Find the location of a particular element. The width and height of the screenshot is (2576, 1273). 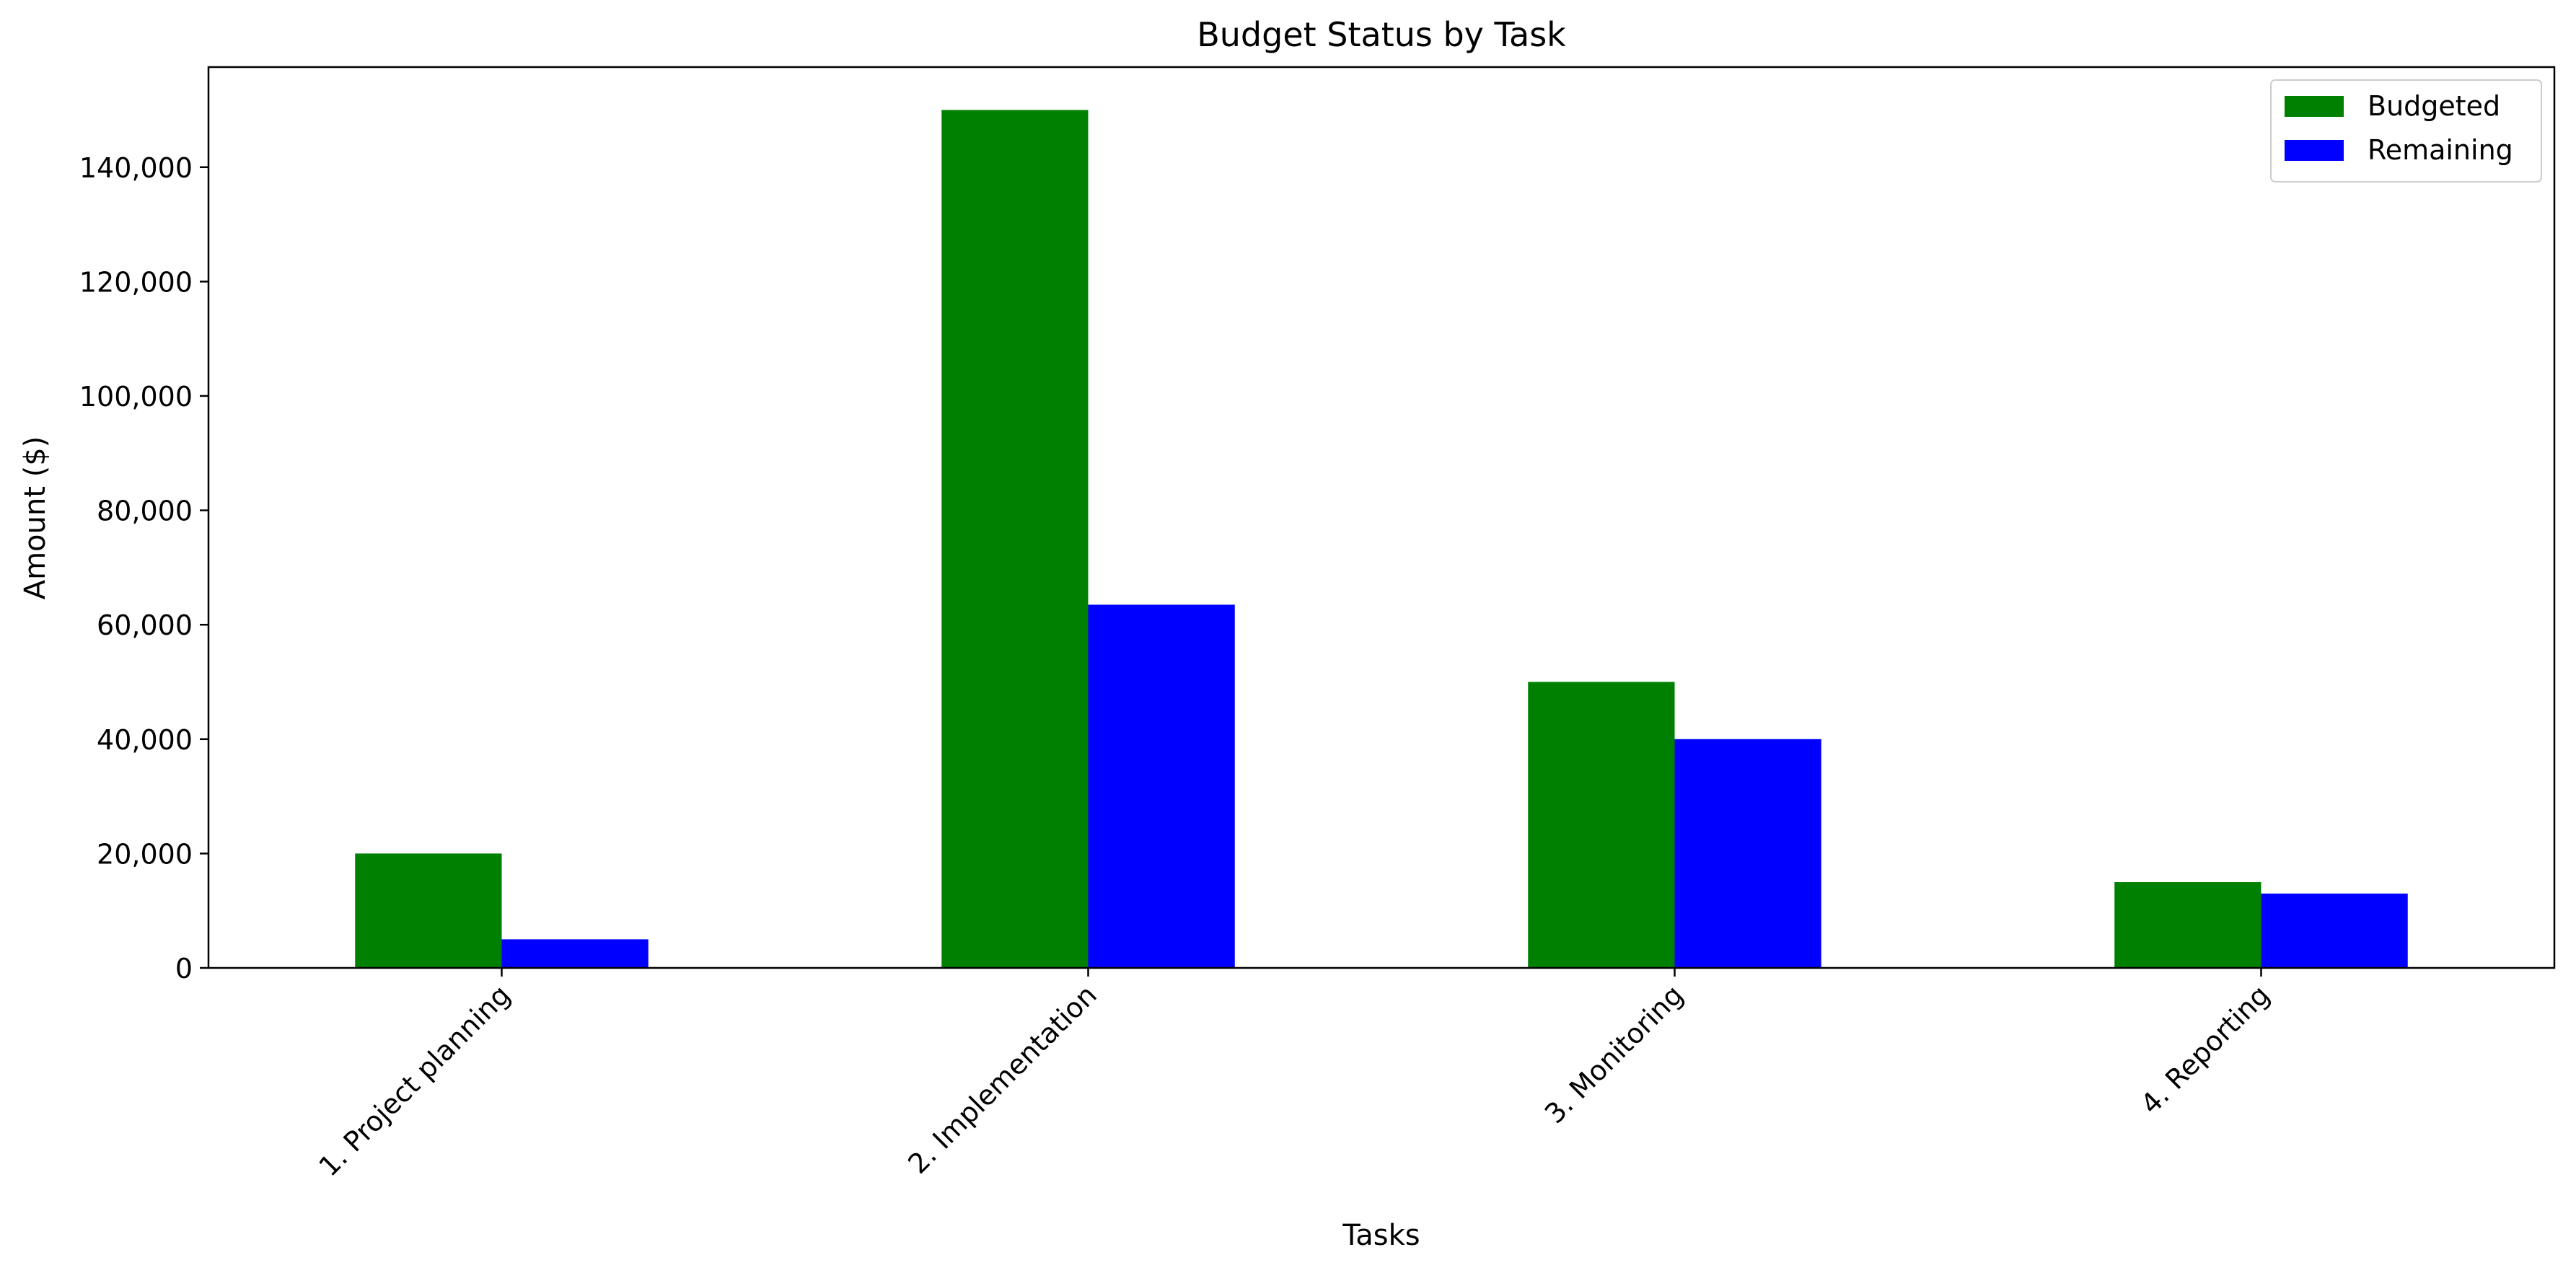

y-tick-label: 120,000 is located at coordinates (136, 282).